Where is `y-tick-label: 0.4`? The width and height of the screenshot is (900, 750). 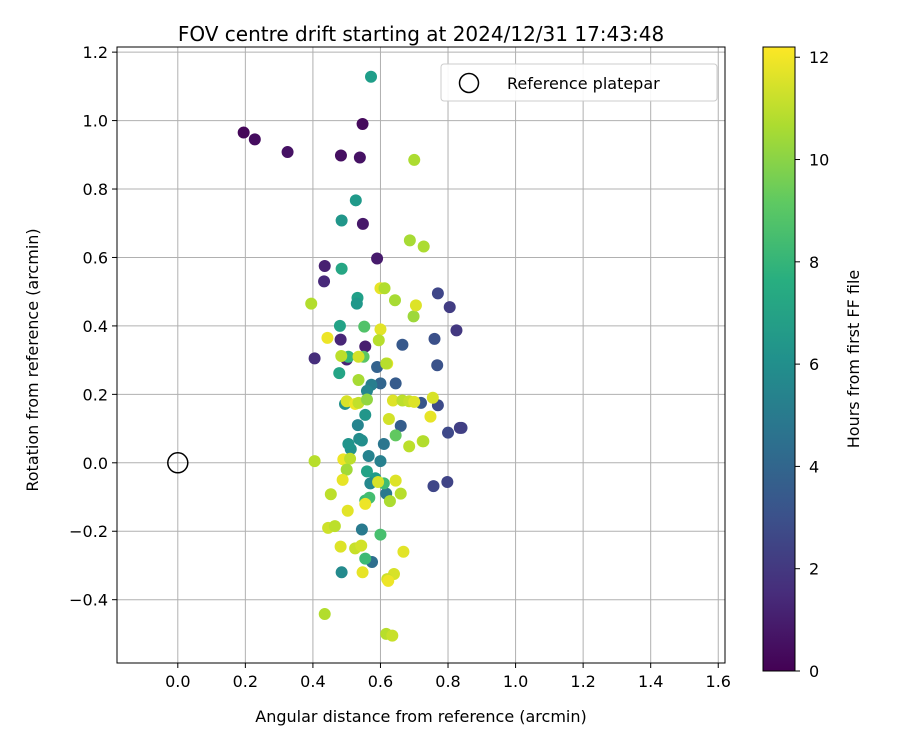 y-tick-label: 0.4 is located at coordinates (95, 326).